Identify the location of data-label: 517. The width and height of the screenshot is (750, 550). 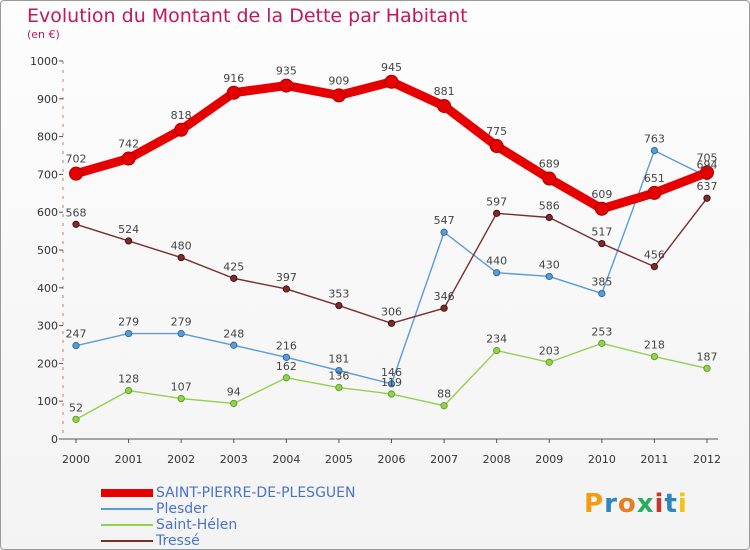
(601, 232).